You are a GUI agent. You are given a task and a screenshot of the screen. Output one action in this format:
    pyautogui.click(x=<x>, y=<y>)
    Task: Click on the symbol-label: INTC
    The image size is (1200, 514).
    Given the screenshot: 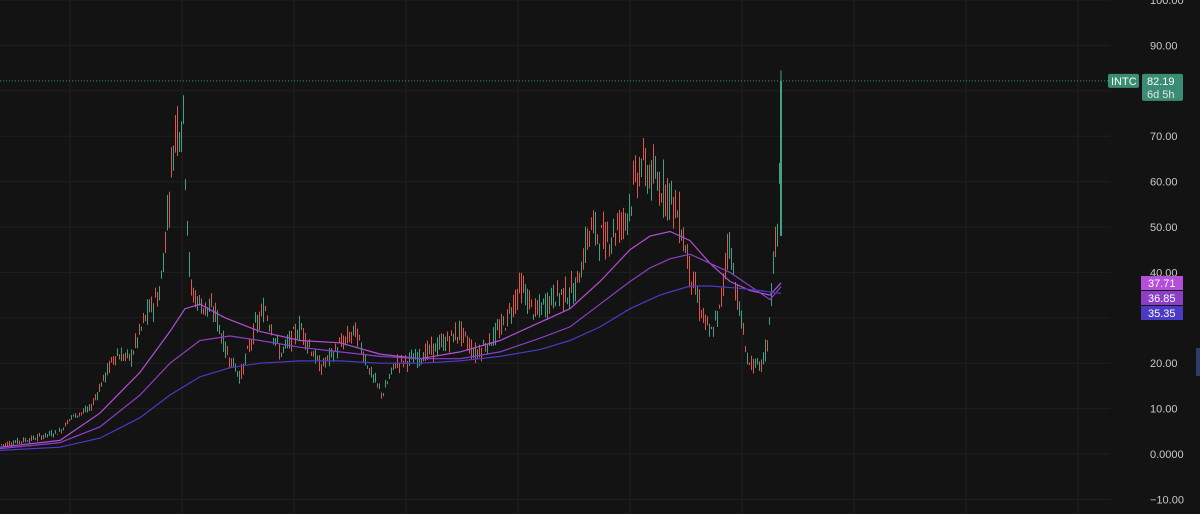 What is the action you would take?
    pyautogui.click(x=1124, y=82)
    